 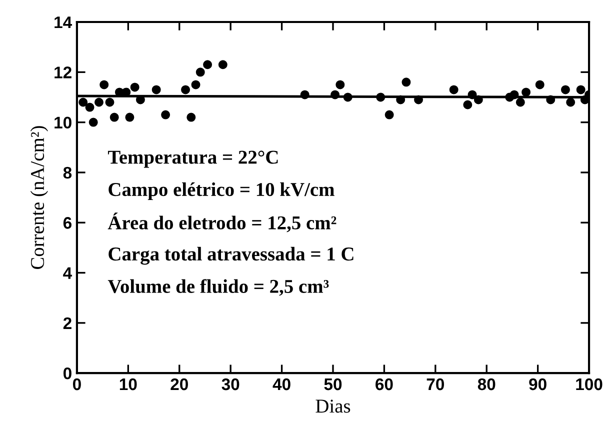 I want to click on annotation: Campo elétrico = 10 kV/cm, so click(x=221, y=191).